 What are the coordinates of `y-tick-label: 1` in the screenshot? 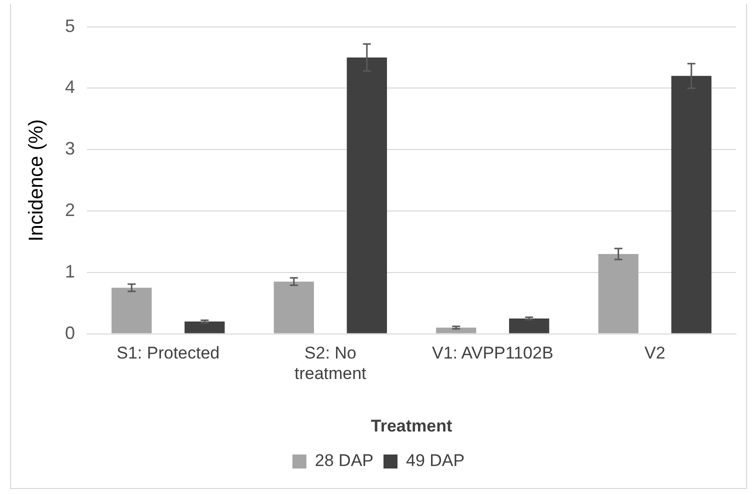 It's located at (70, 271).